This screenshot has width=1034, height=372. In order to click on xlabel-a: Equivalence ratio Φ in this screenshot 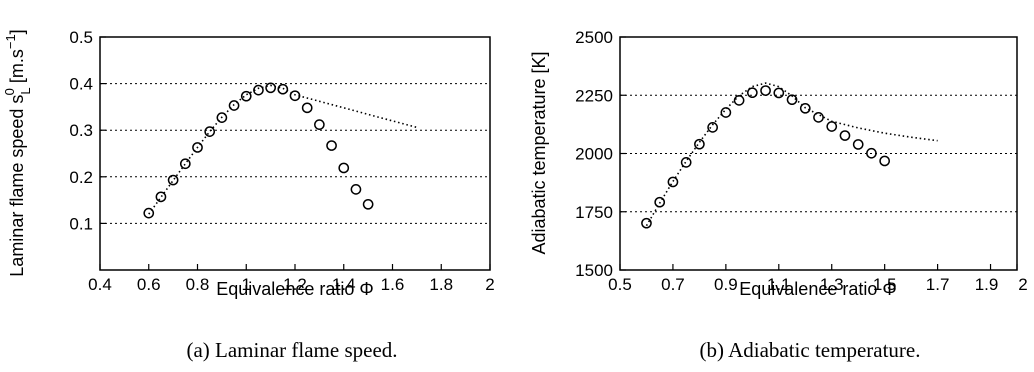, I will do `click(294, 289)`.